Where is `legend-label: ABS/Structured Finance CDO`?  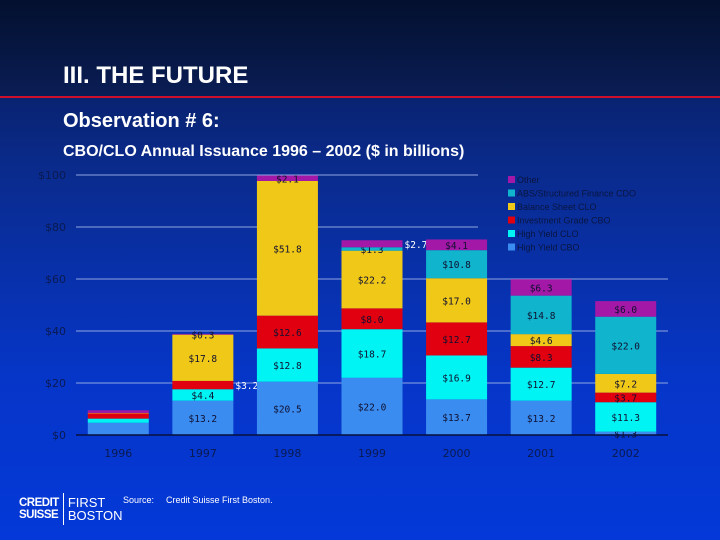 legend-label: ABS/Structured Finance CDO is located at coordinates (576, 194).